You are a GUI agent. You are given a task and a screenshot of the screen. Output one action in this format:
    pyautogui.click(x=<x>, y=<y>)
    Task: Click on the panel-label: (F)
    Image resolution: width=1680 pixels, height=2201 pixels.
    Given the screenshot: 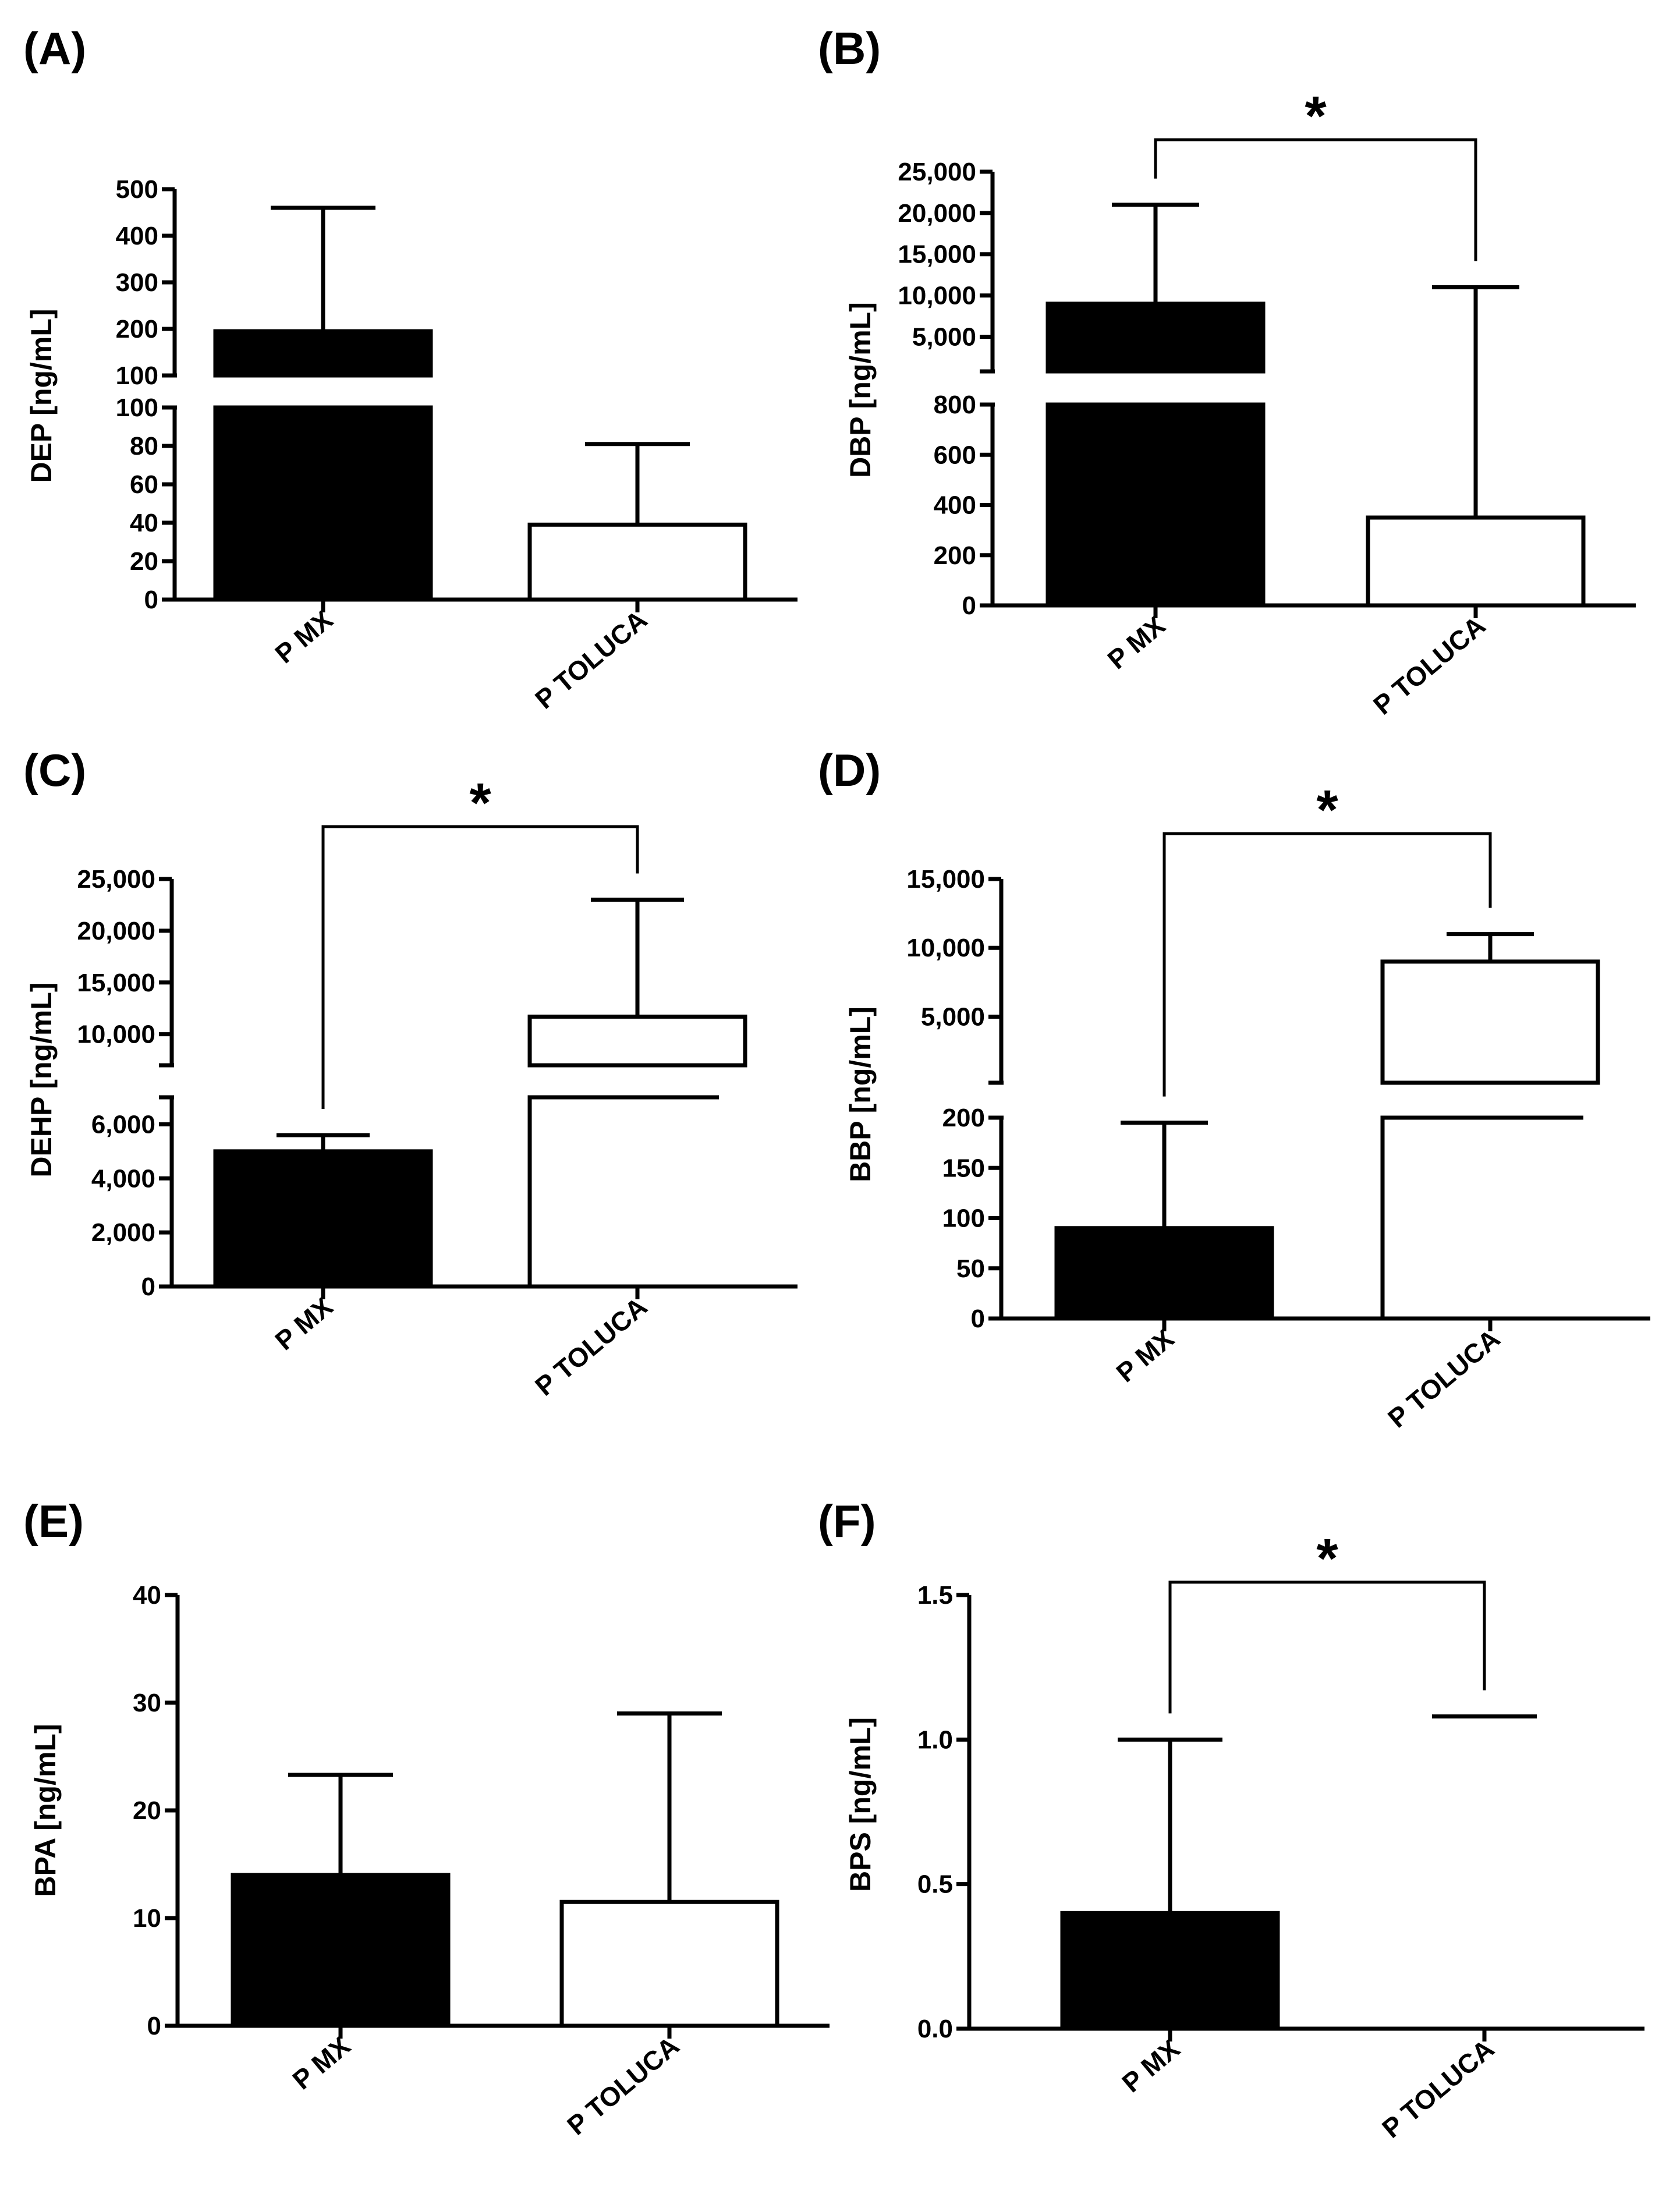 What is the action you would take?
    pyautogui.click(x=847, y=1521)
    